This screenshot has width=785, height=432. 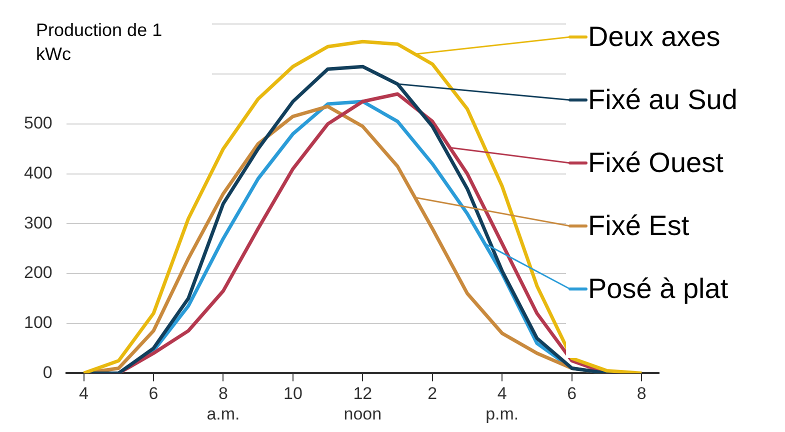 What do you see at coordinates (502, 404) in the screenshot?
I see `x-tick-label: 4 p.m.` at bounding box center [502, 404].